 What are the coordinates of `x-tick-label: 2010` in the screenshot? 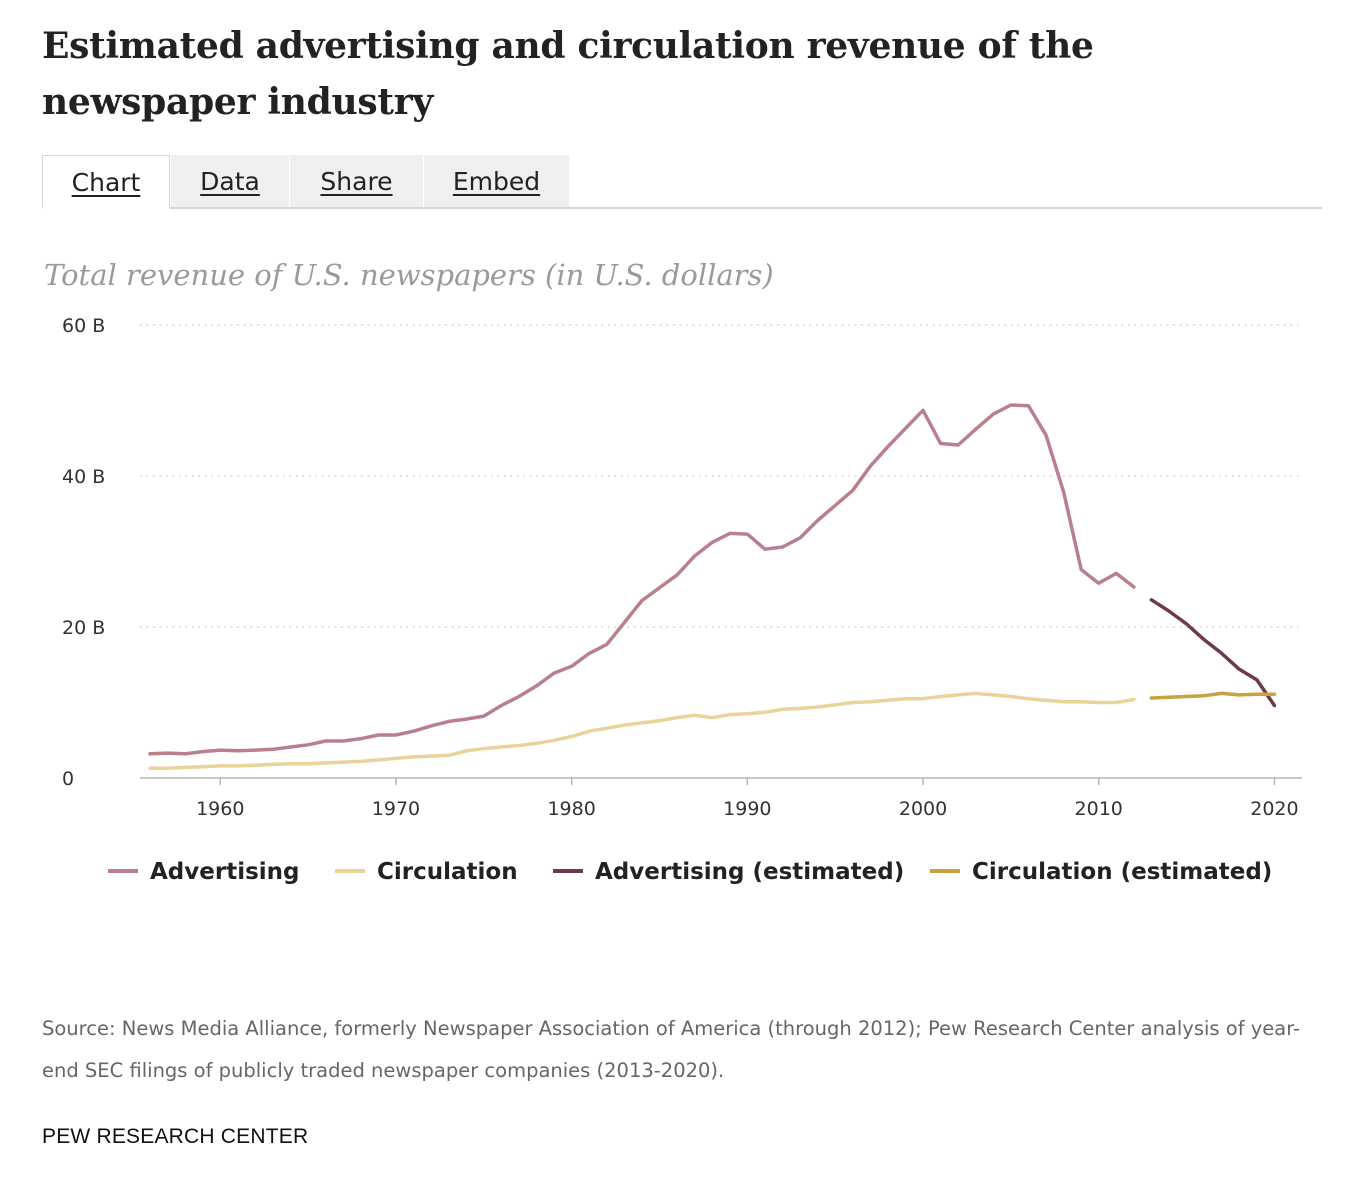 It's located at (1099, 809).